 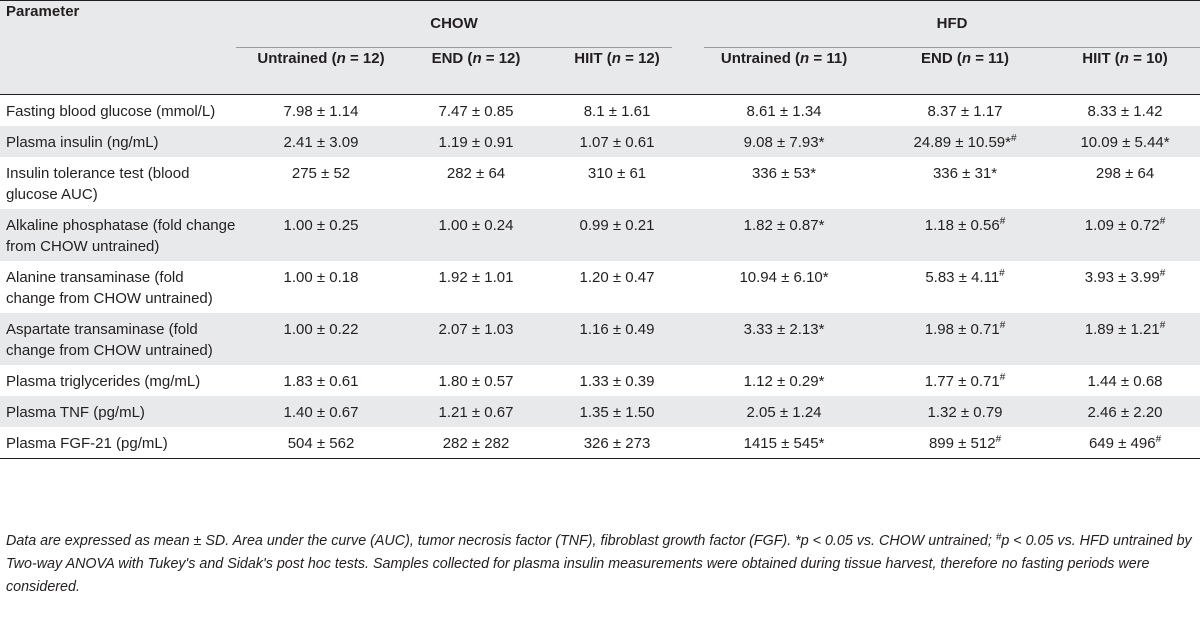 I want to click on cell-value-text: 899 ± 512, so click(x=962, y=443).